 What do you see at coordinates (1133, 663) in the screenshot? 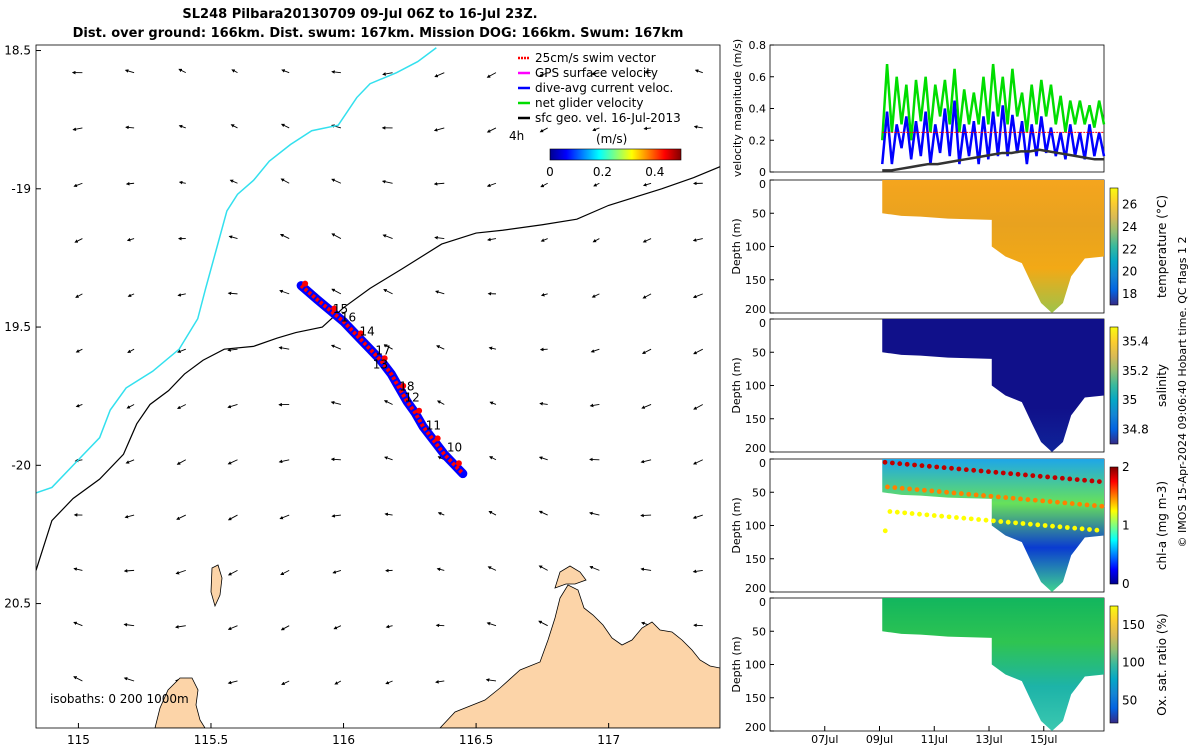
I see `section-colorbar-tick: 100` at bounding box center [1133, 663].